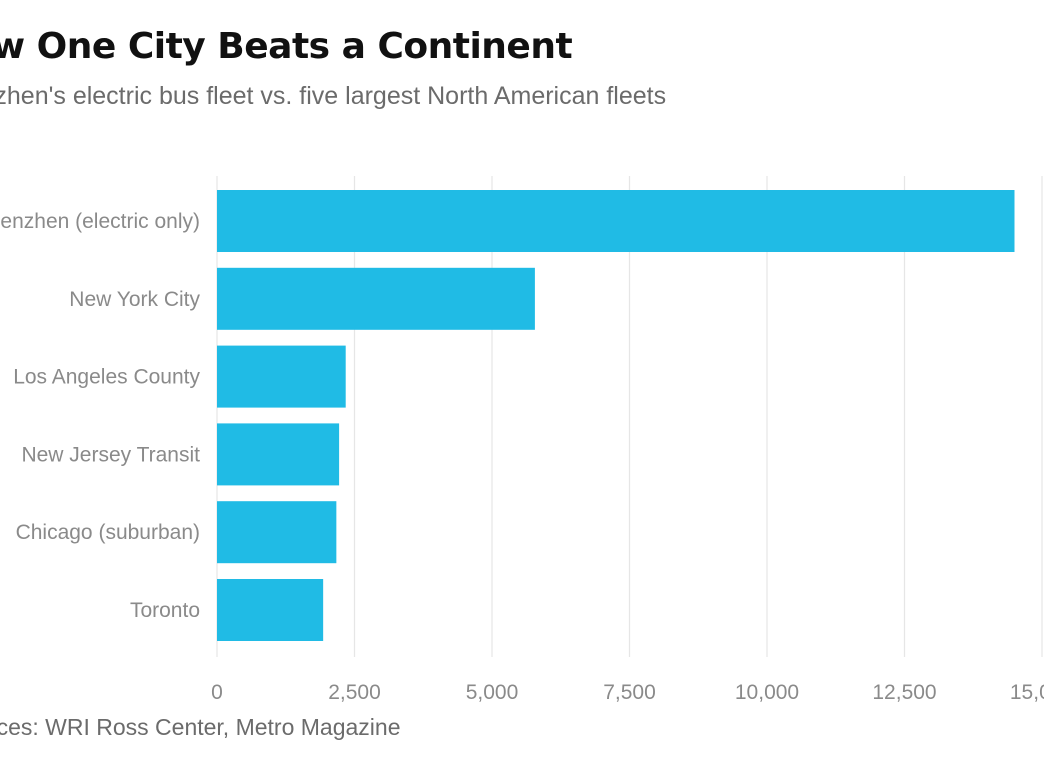  I want to click on chart-source: Sources: WRI Ross Center, Metro Magazine, so click(200, 727).